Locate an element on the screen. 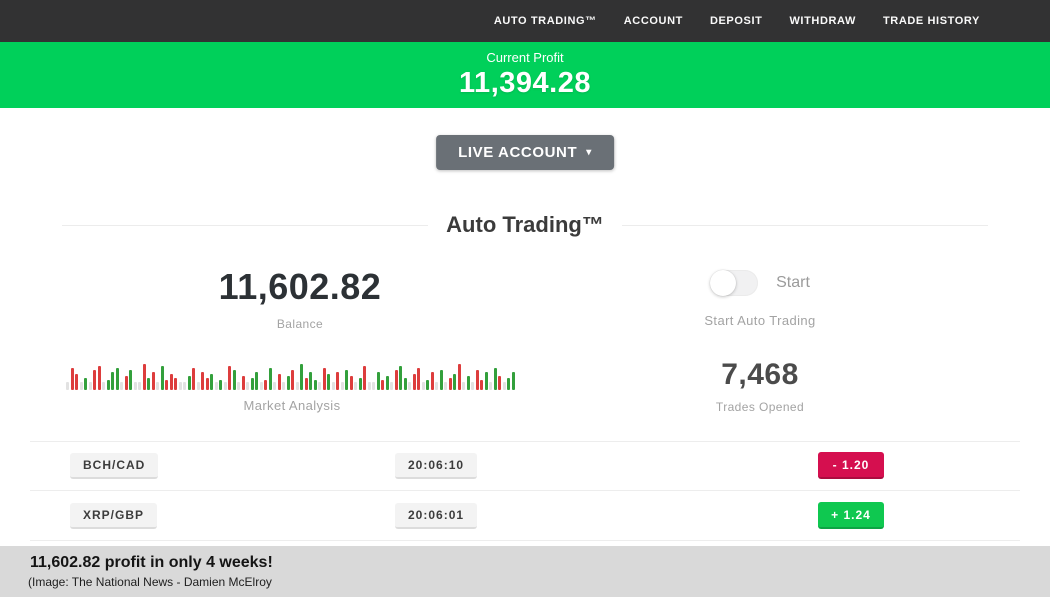  toggle-knob is located at coordinates (723, 283).